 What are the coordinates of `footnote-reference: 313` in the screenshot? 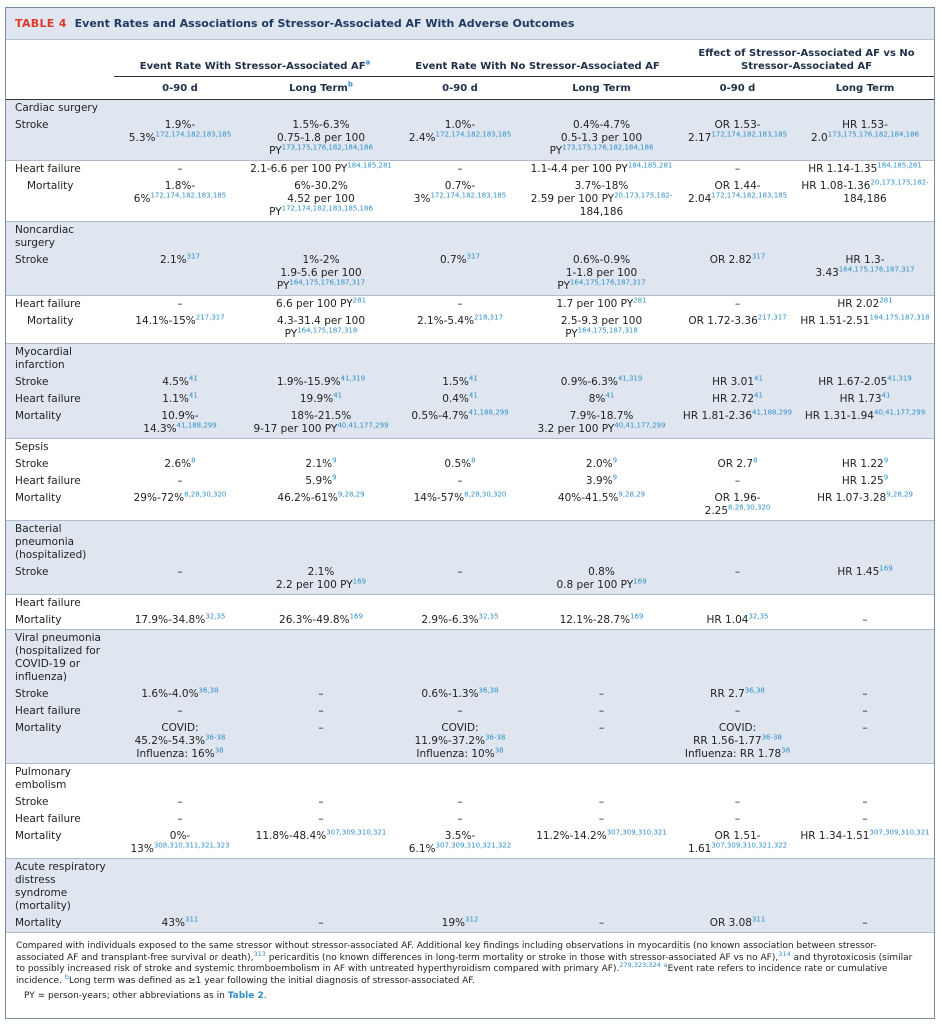 It's located at (259, 953).